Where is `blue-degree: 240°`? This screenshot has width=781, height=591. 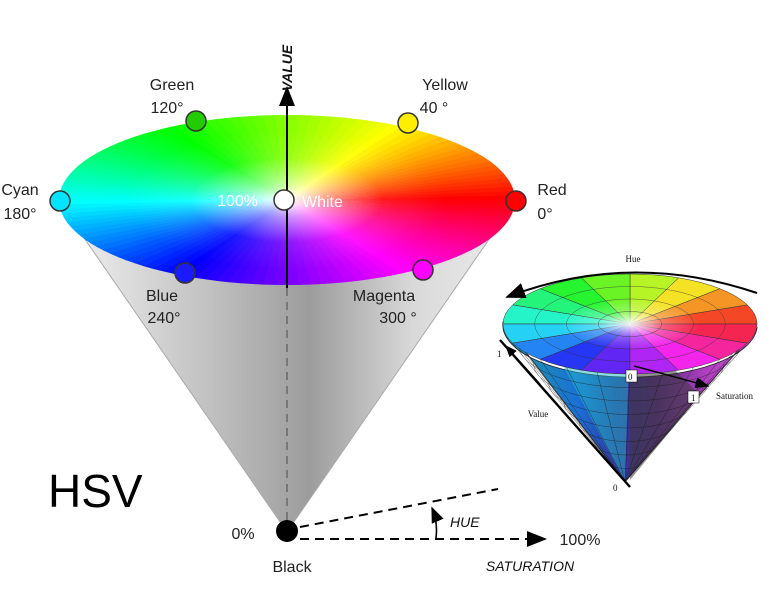
blue-degree: 240° is located at coordinates (163, 318).